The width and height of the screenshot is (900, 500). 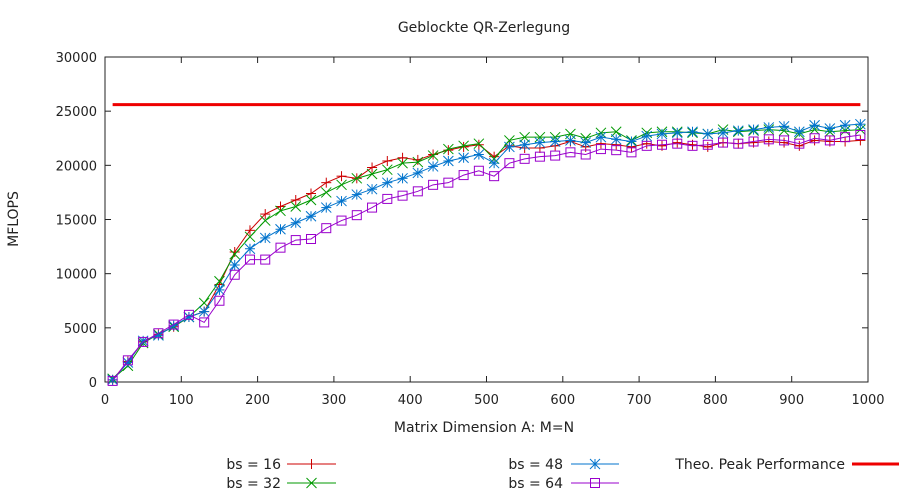 I want to click on x-tick-label: 500, so click(x=486, y=400).